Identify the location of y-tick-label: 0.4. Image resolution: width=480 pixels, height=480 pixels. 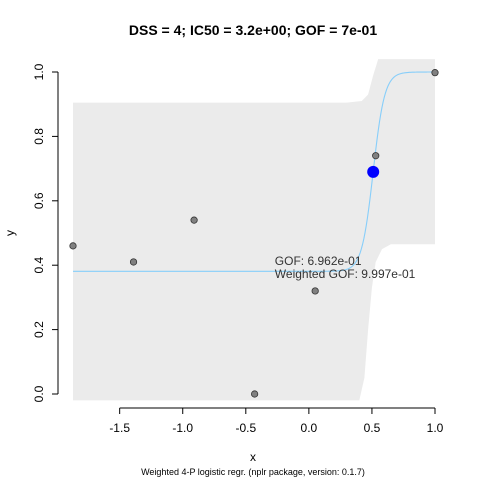
(39, 265).